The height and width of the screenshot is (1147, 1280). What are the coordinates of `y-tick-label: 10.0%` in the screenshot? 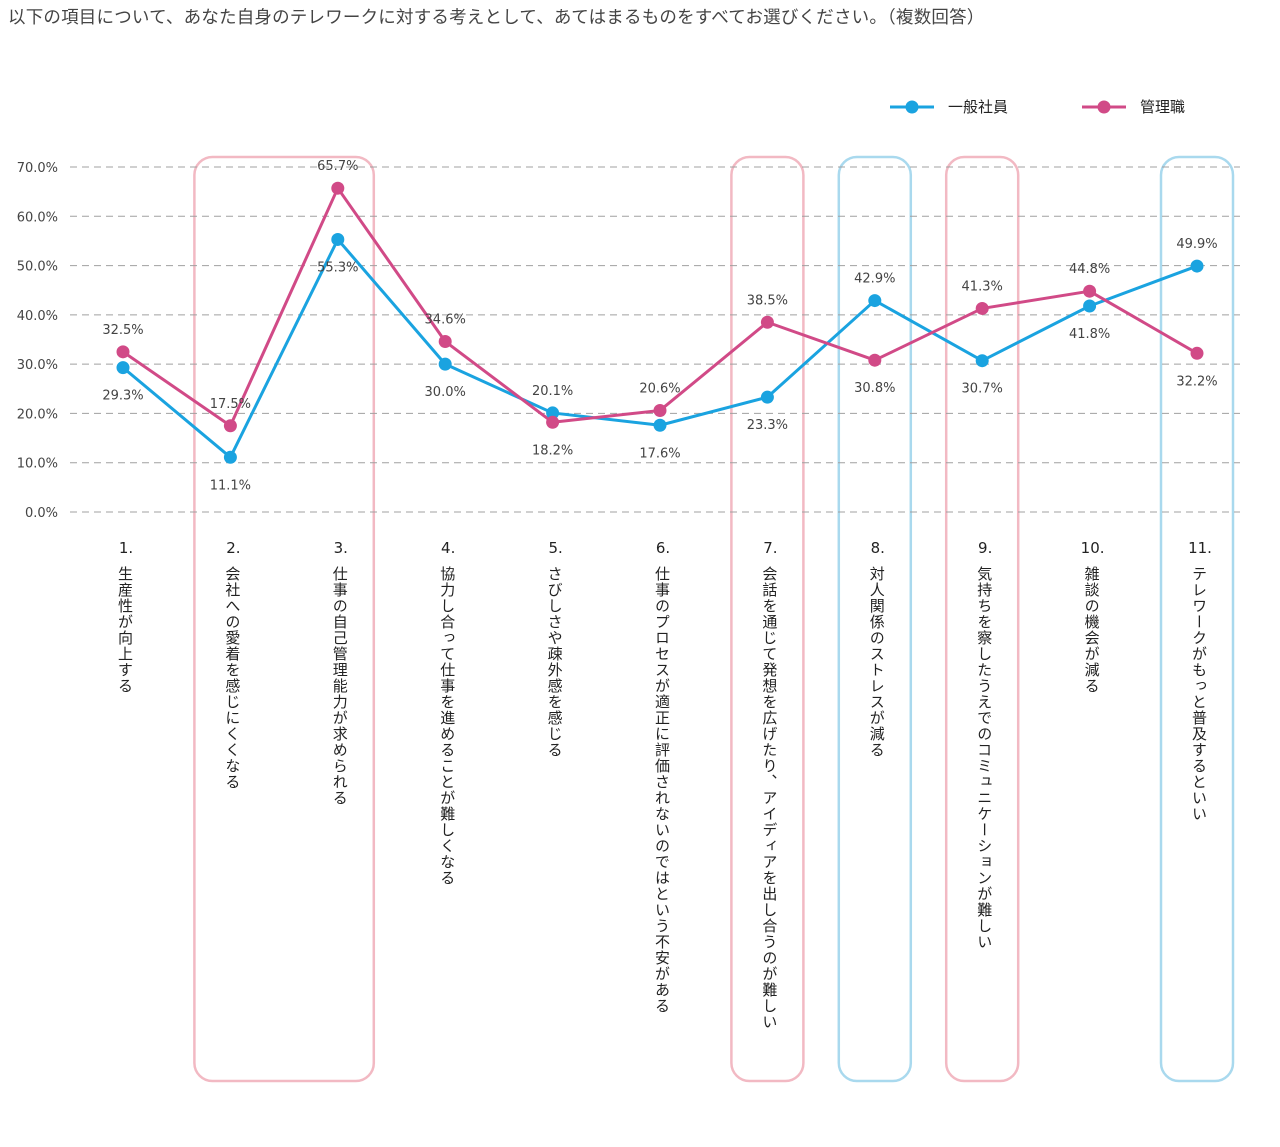 It's located at (37, 464).